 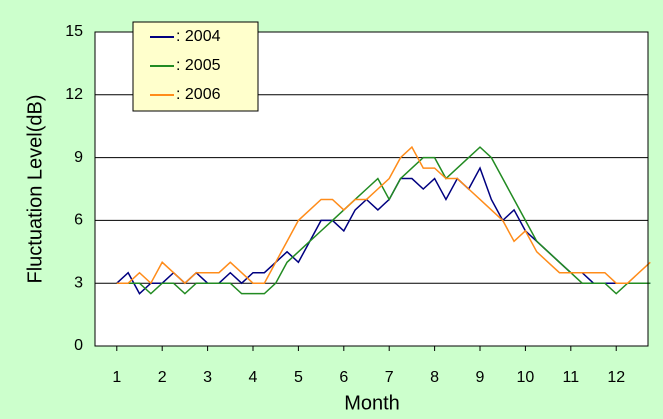 What do you see at coordinates (198, 36) in the screenshot?
I see `legend-label: : 2004` at bounding box center [198, 36].